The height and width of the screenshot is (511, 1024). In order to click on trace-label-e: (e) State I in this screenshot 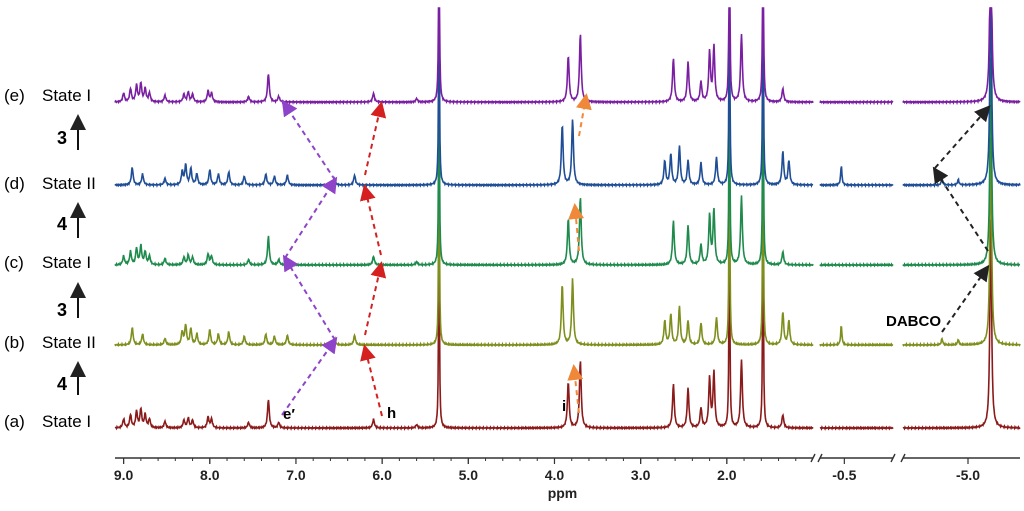, I will do `click(47, 96)`.